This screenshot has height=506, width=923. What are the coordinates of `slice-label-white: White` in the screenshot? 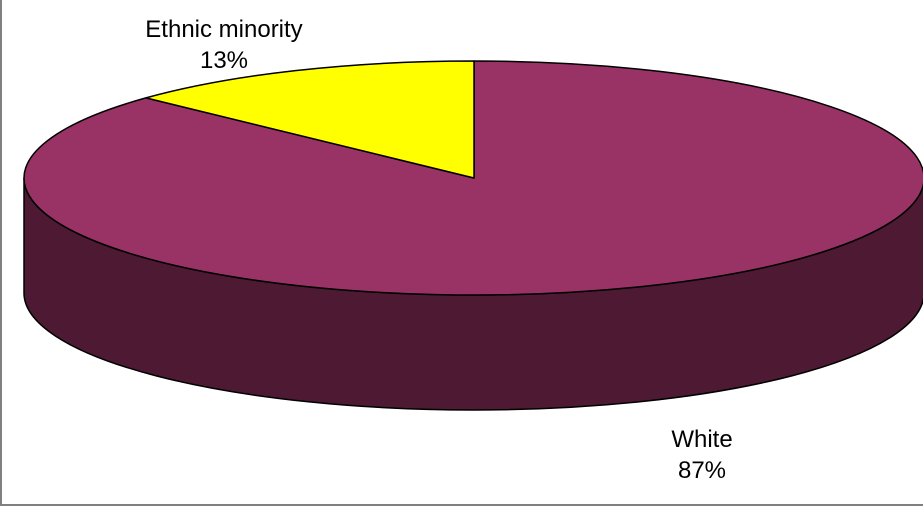 It's located at (701, 439).